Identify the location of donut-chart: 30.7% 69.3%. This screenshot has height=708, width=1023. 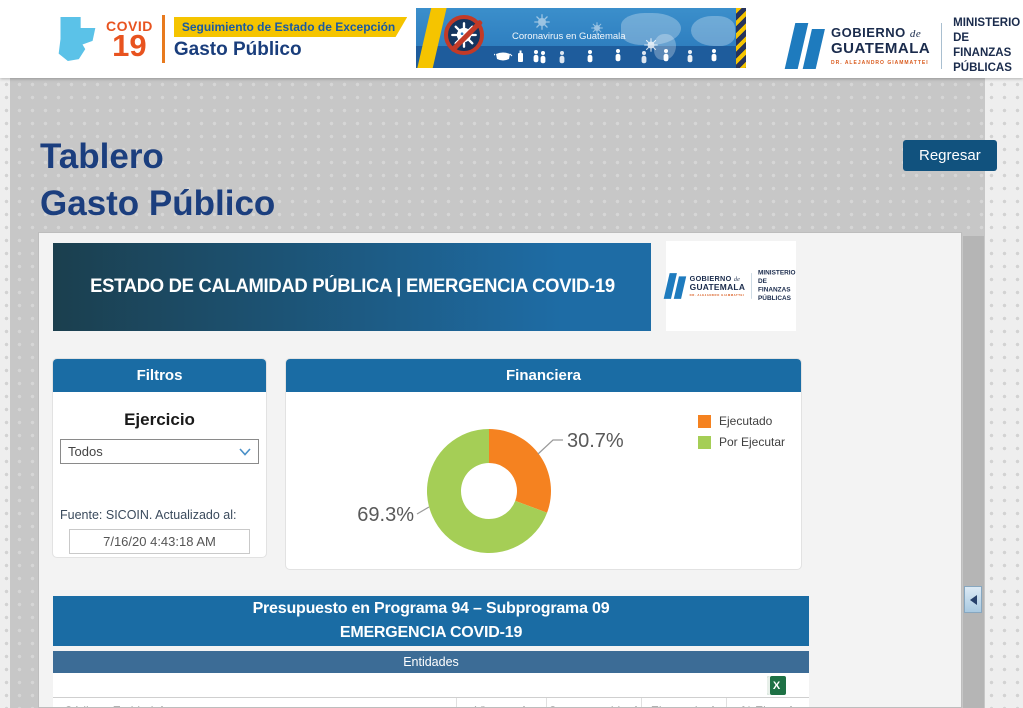
(490, 491).